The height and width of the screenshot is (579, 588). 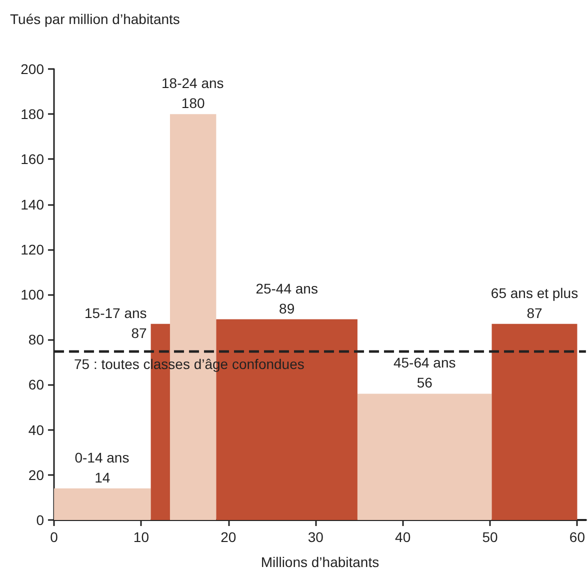 What do you see at coordinates (32, 114) in the screenshot?
I see `y-tick-label: 180` at bounding box center [32, 114].